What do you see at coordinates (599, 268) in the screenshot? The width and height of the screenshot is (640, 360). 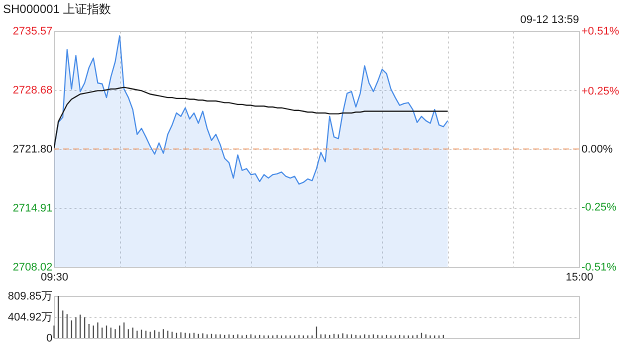 I see `y2-tick-label: -0.51%` at bounding box center [599, 268].